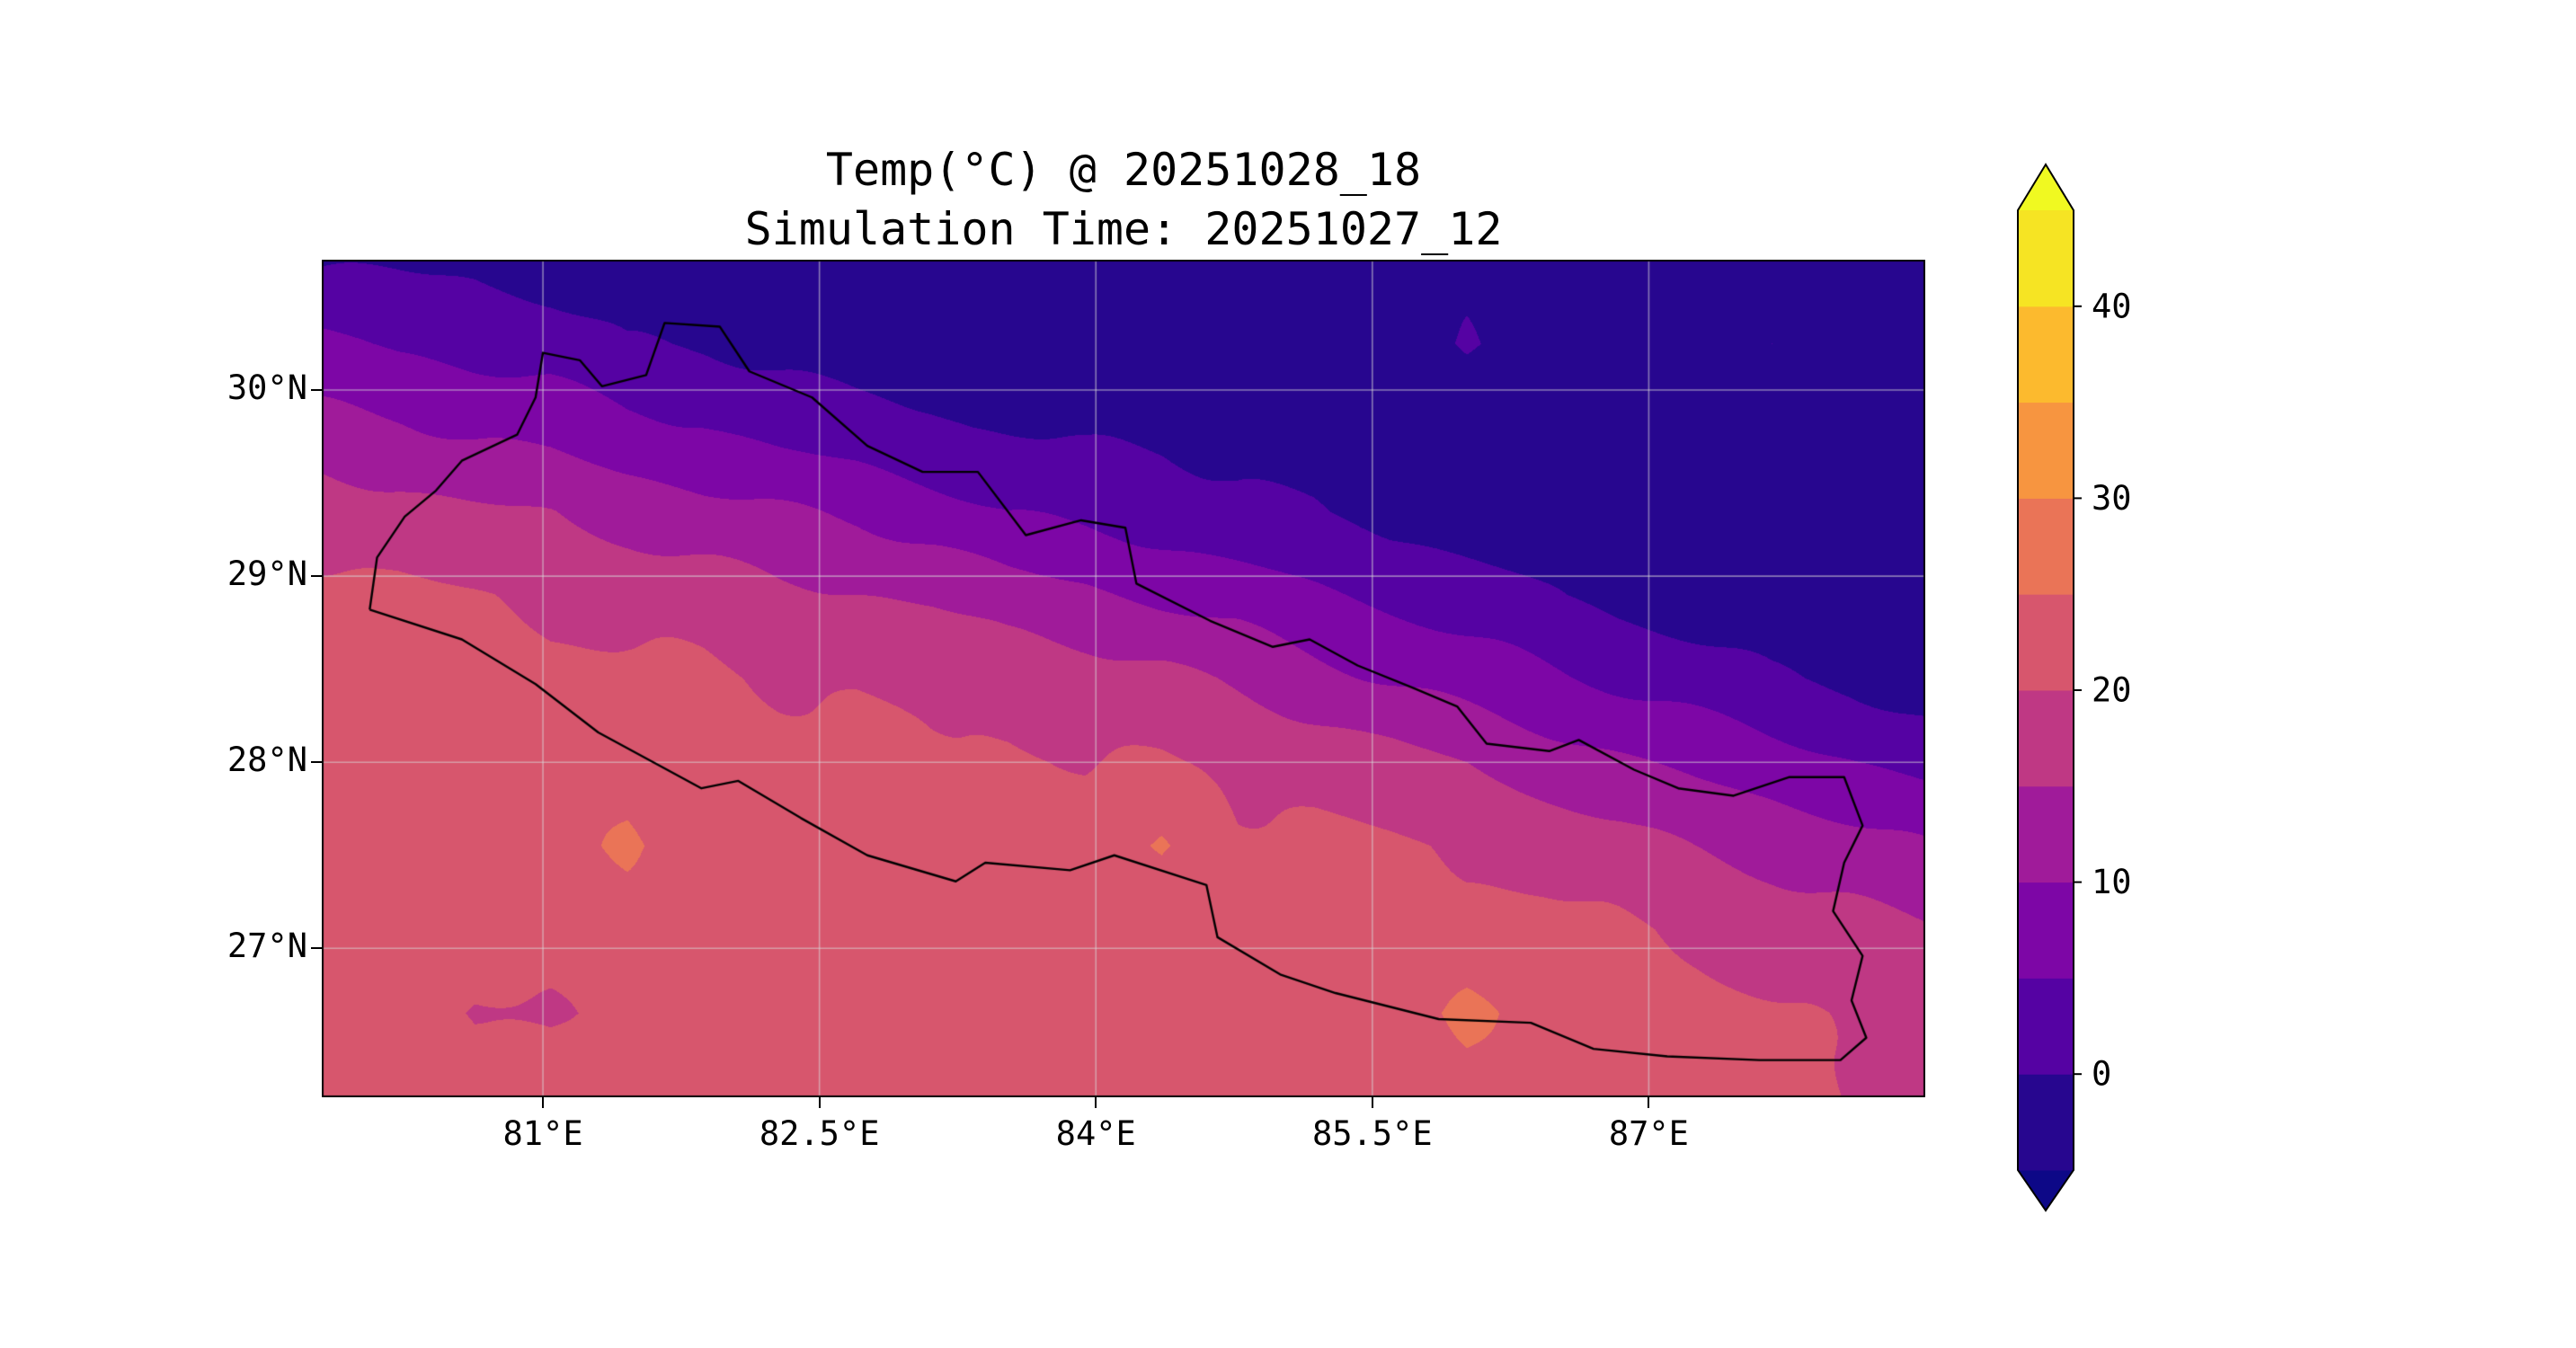 This screenshot has width=2576, height=1348. I want to click on colorbar-under-arrow, so click(2046, 1190).